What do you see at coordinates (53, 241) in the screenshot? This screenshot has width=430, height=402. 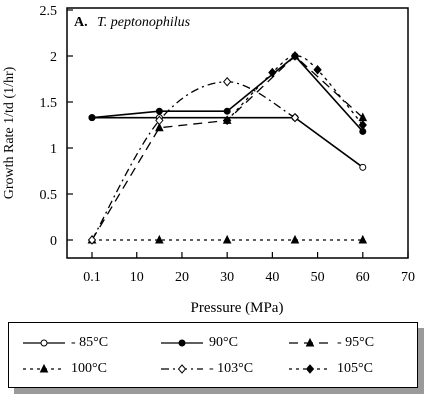 I see `y-tick-label: 0` at bounding box center [53, 241].